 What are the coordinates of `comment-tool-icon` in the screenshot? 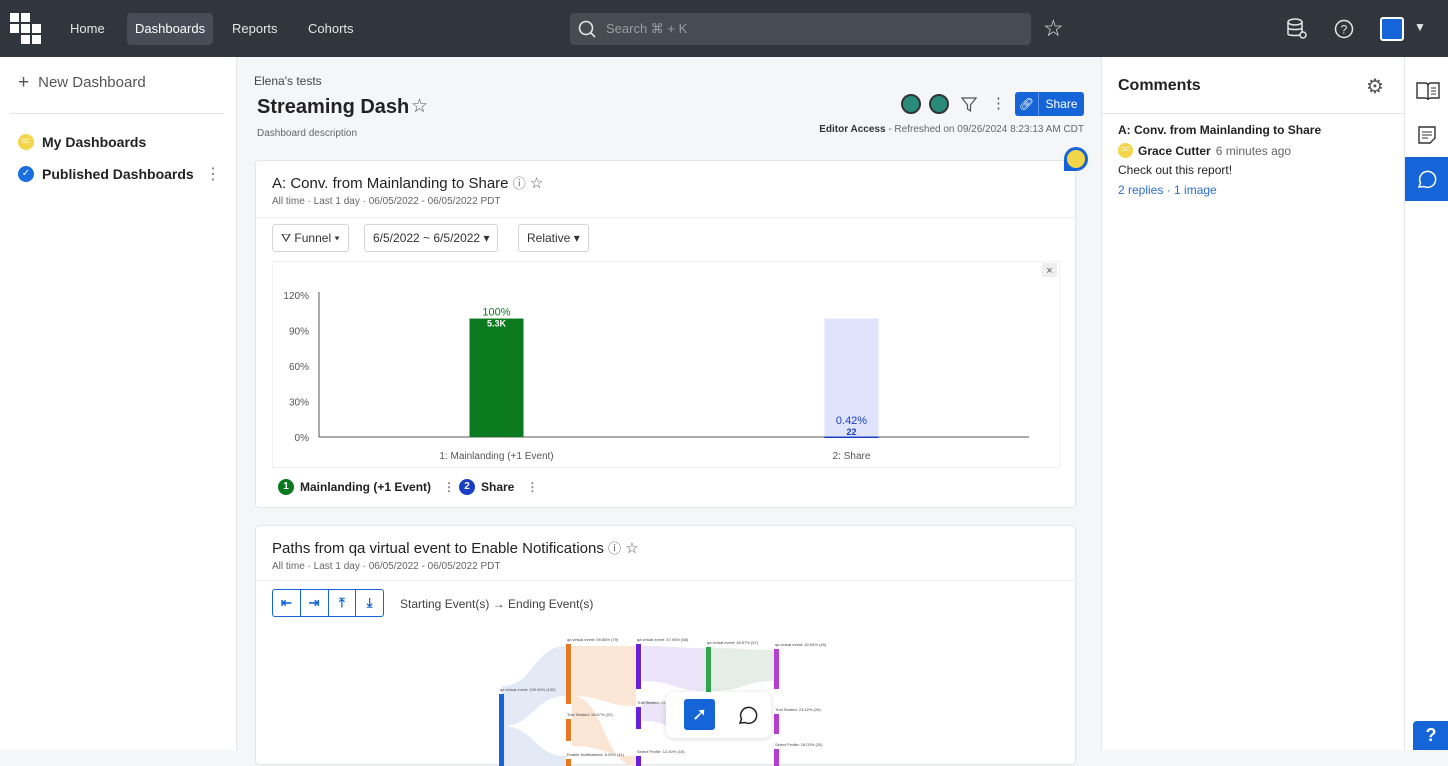 It's located at (748, 715).